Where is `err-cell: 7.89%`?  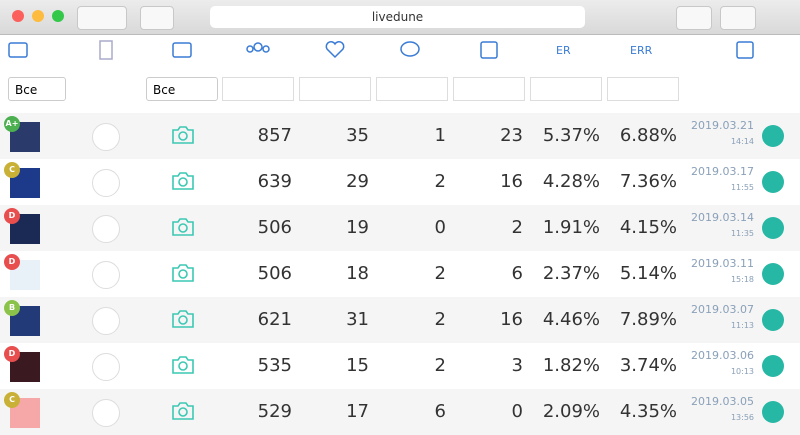 err-cell: 7.89% is located at coordinates (648, 319).